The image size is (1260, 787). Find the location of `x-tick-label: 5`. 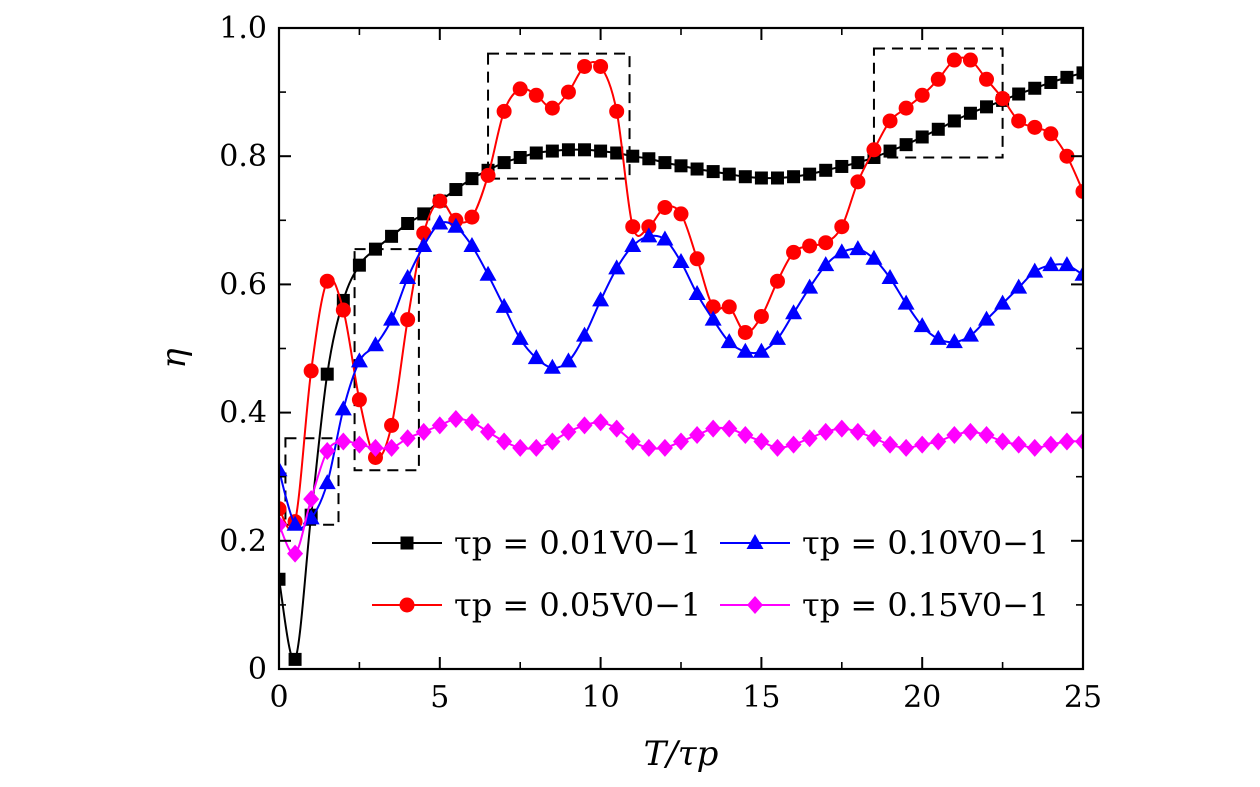

x-tick-label: 5 is located at coordinates (439, 697).